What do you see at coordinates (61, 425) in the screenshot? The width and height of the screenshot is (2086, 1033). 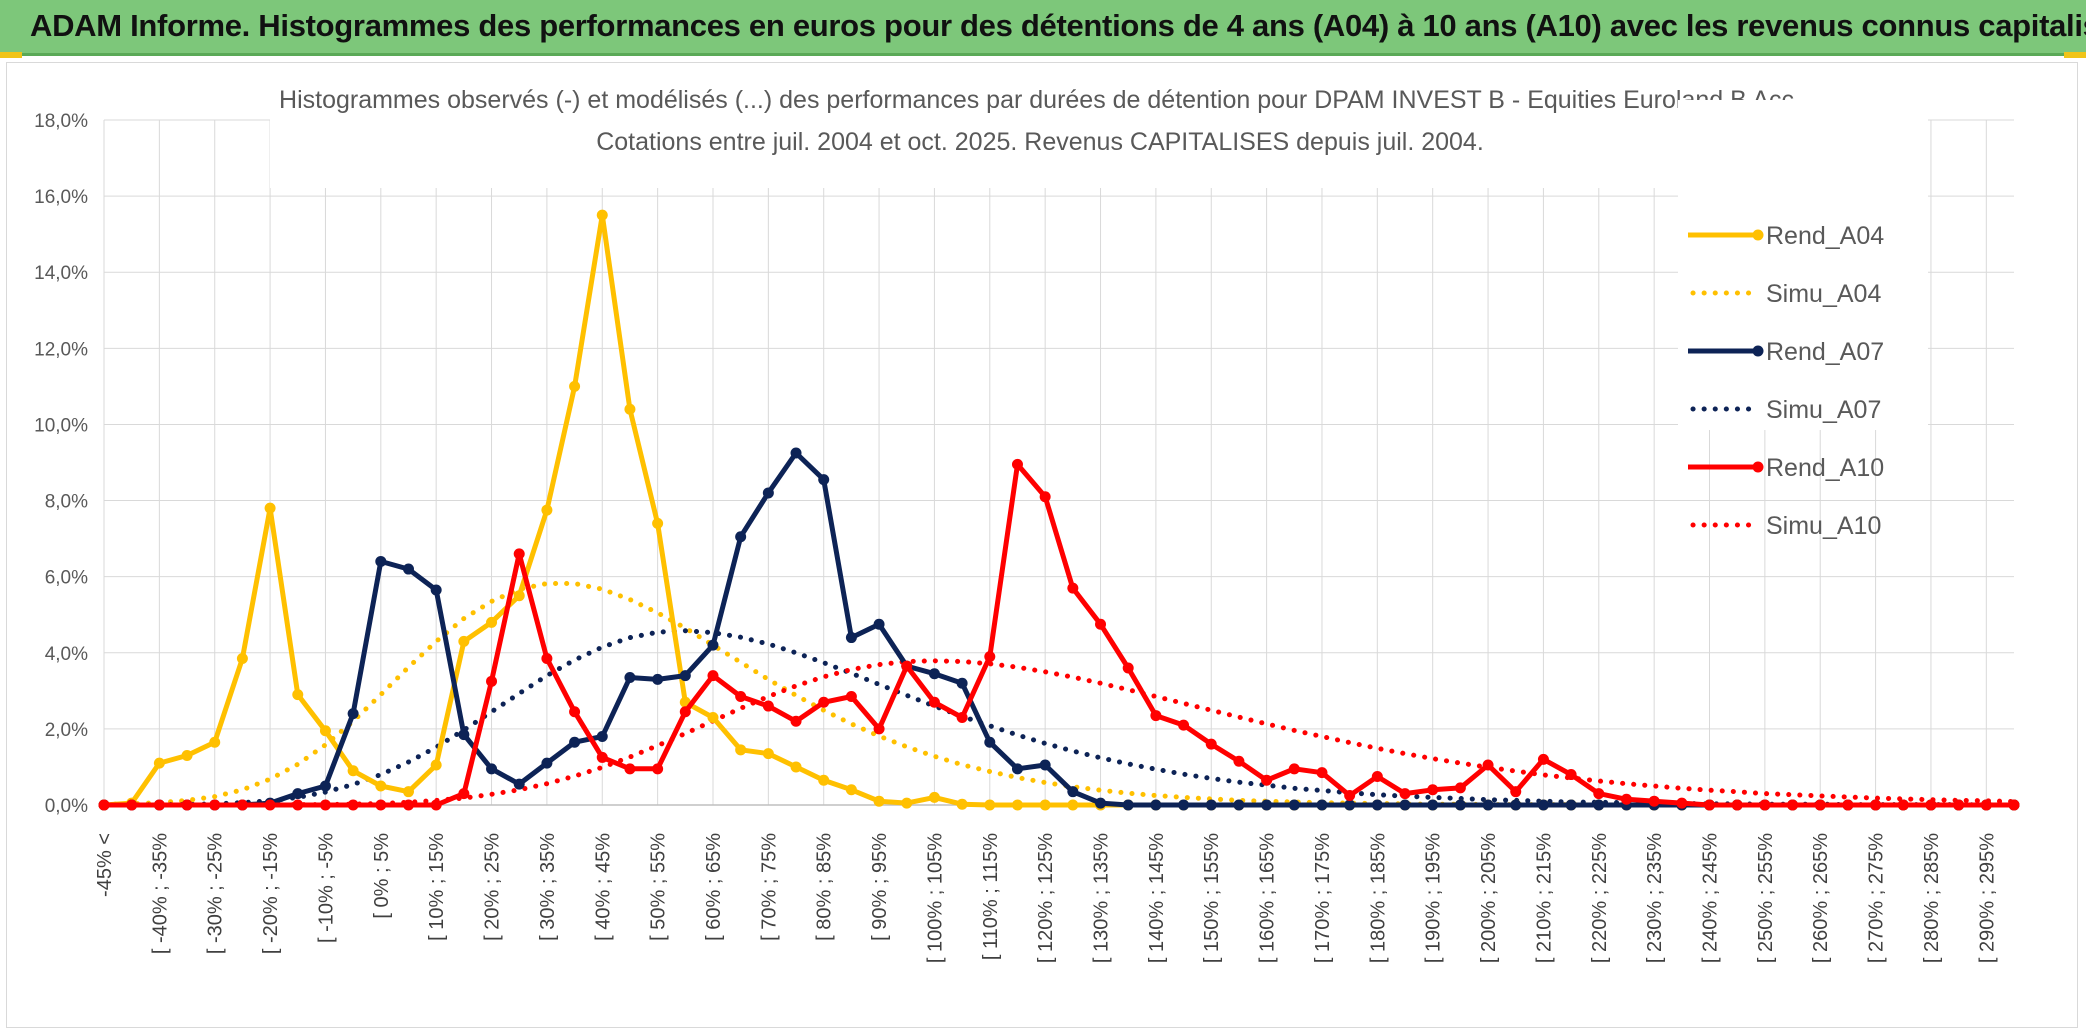 I see `y-tick-label: 10,0%` at bounding box center [61, 425].